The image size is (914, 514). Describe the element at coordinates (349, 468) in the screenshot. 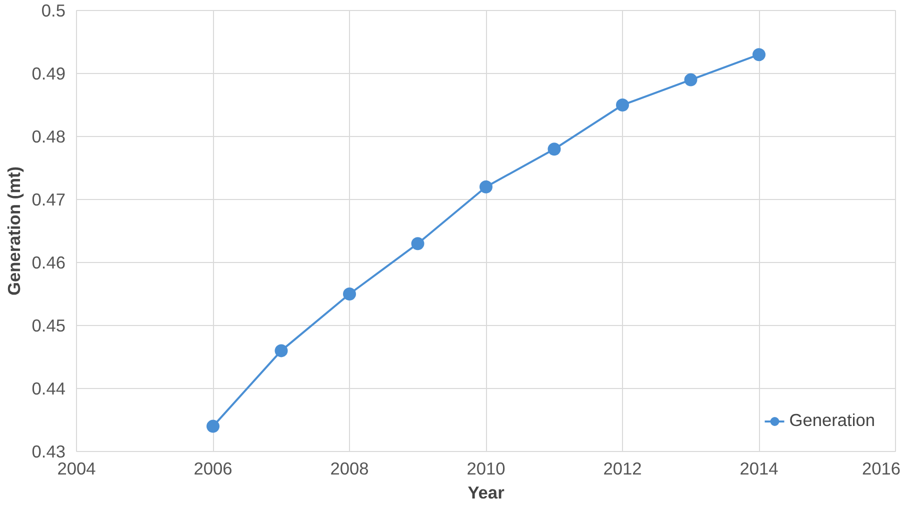

I see `x-tick-label: 2008` at that location.